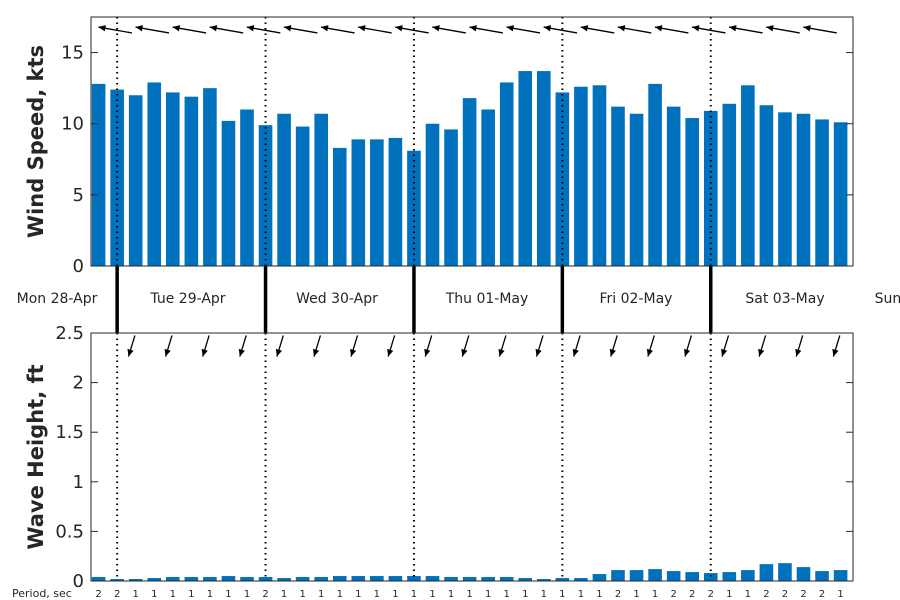 This screenshot has height=600, width=900. Describe the element at coordinates (469, 572) in the screenshot. I see `wave-height-bars` at that location.